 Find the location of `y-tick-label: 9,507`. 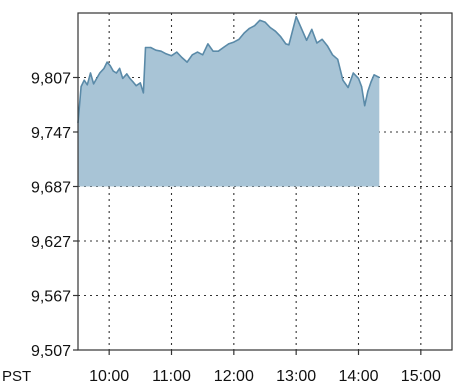

y-tick-label: 9,507 is located at coordinates (51, 351).